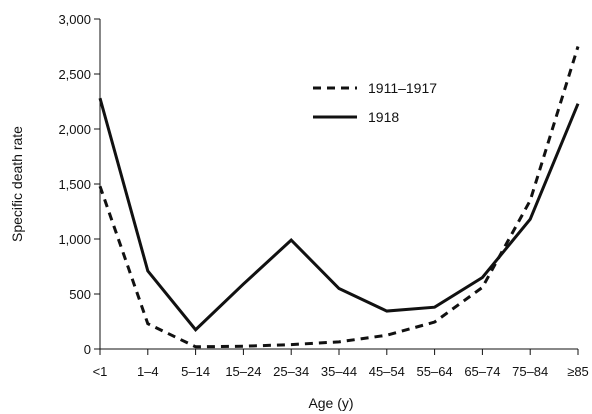 This screenshot has width=592, height=414. I want to click on x-tick-label: 45–54, so click(387, 371).